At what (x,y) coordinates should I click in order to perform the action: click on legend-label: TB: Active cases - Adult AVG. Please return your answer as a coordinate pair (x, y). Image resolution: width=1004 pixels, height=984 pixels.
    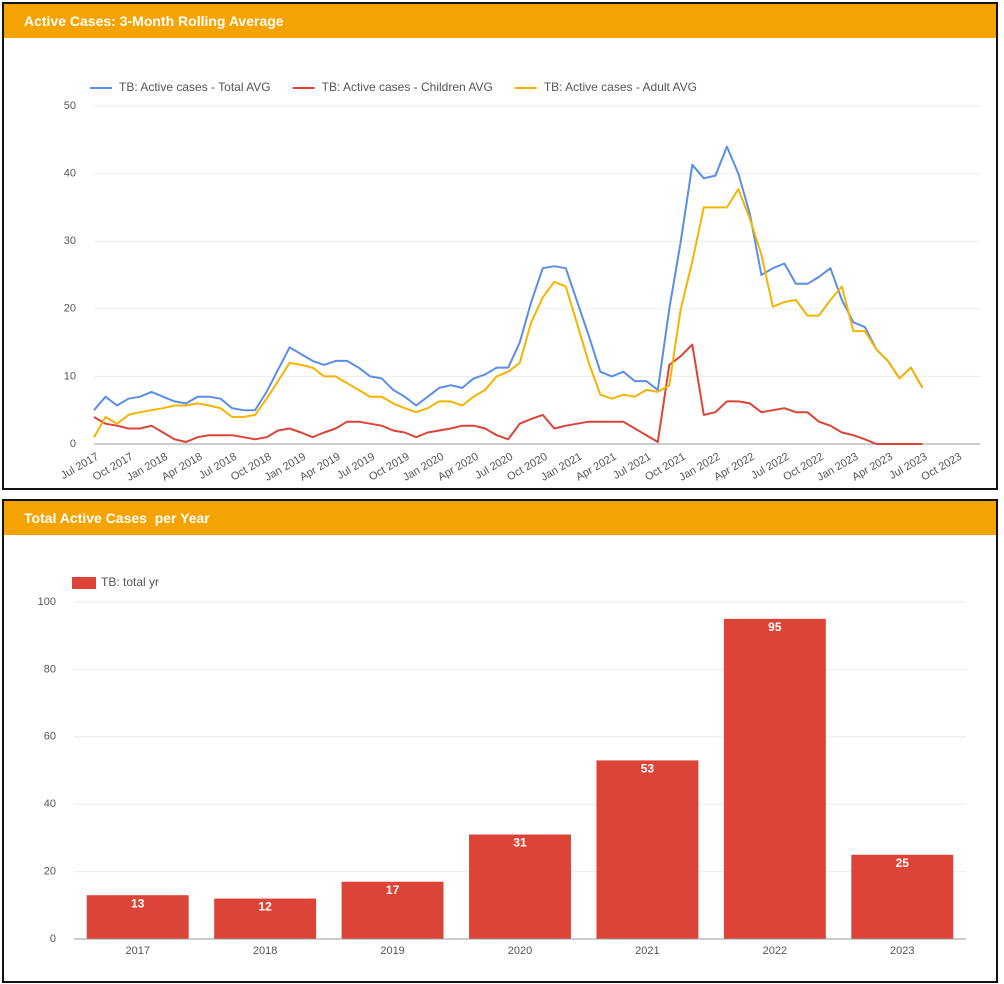
    Looking at the image, I should click on (620, 87).